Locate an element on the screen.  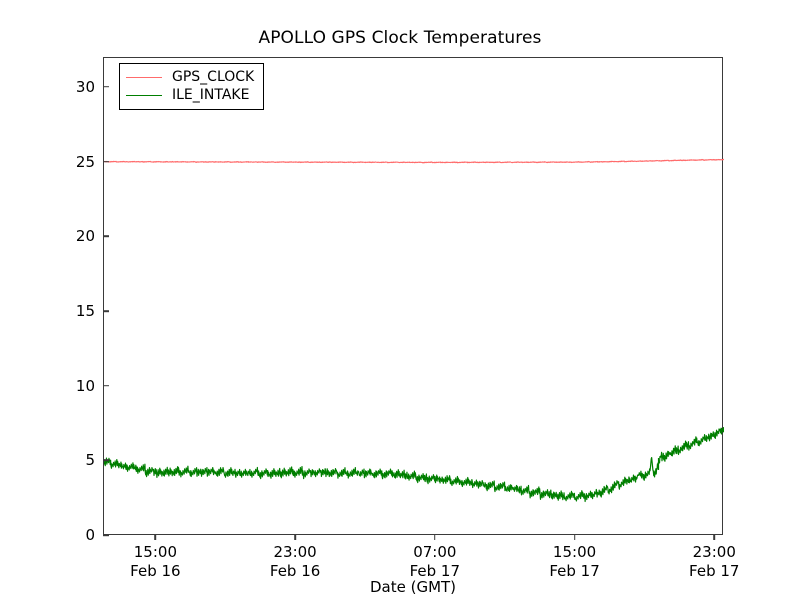
y-tick-label: 5 is located at coordinates (90, 460).